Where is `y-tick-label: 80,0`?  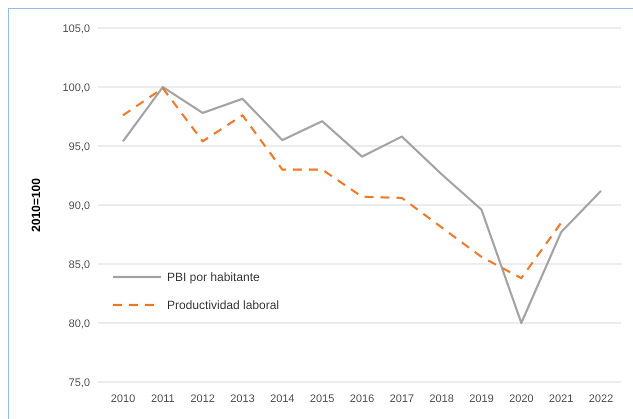
y-tick-label: 80,0 is located at coordinates (79, 324).